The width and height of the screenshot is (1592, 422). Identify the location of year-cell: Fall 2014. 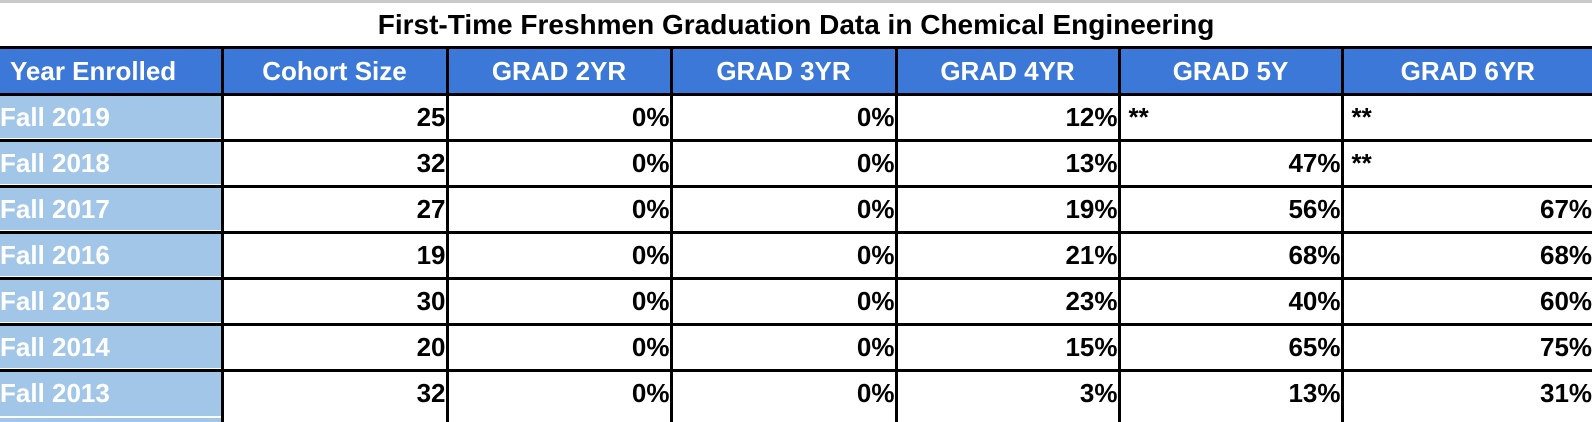
(112, 348).